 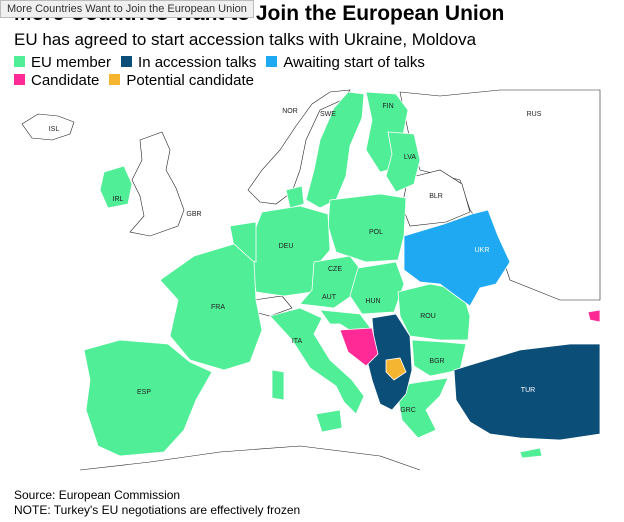 I want to click on country-label: GBR, so click(x=193, y=214).